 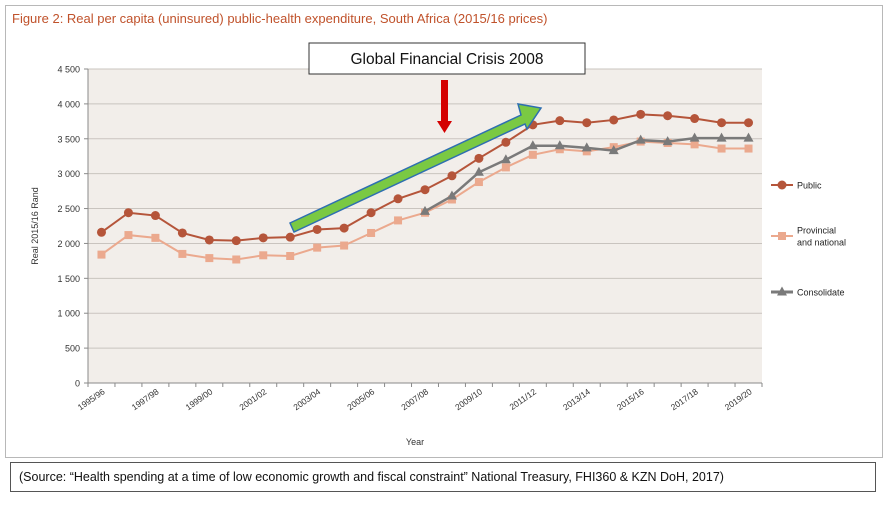 I want to click on x-tick-label: 2019/20, so click(x=738, y=399).